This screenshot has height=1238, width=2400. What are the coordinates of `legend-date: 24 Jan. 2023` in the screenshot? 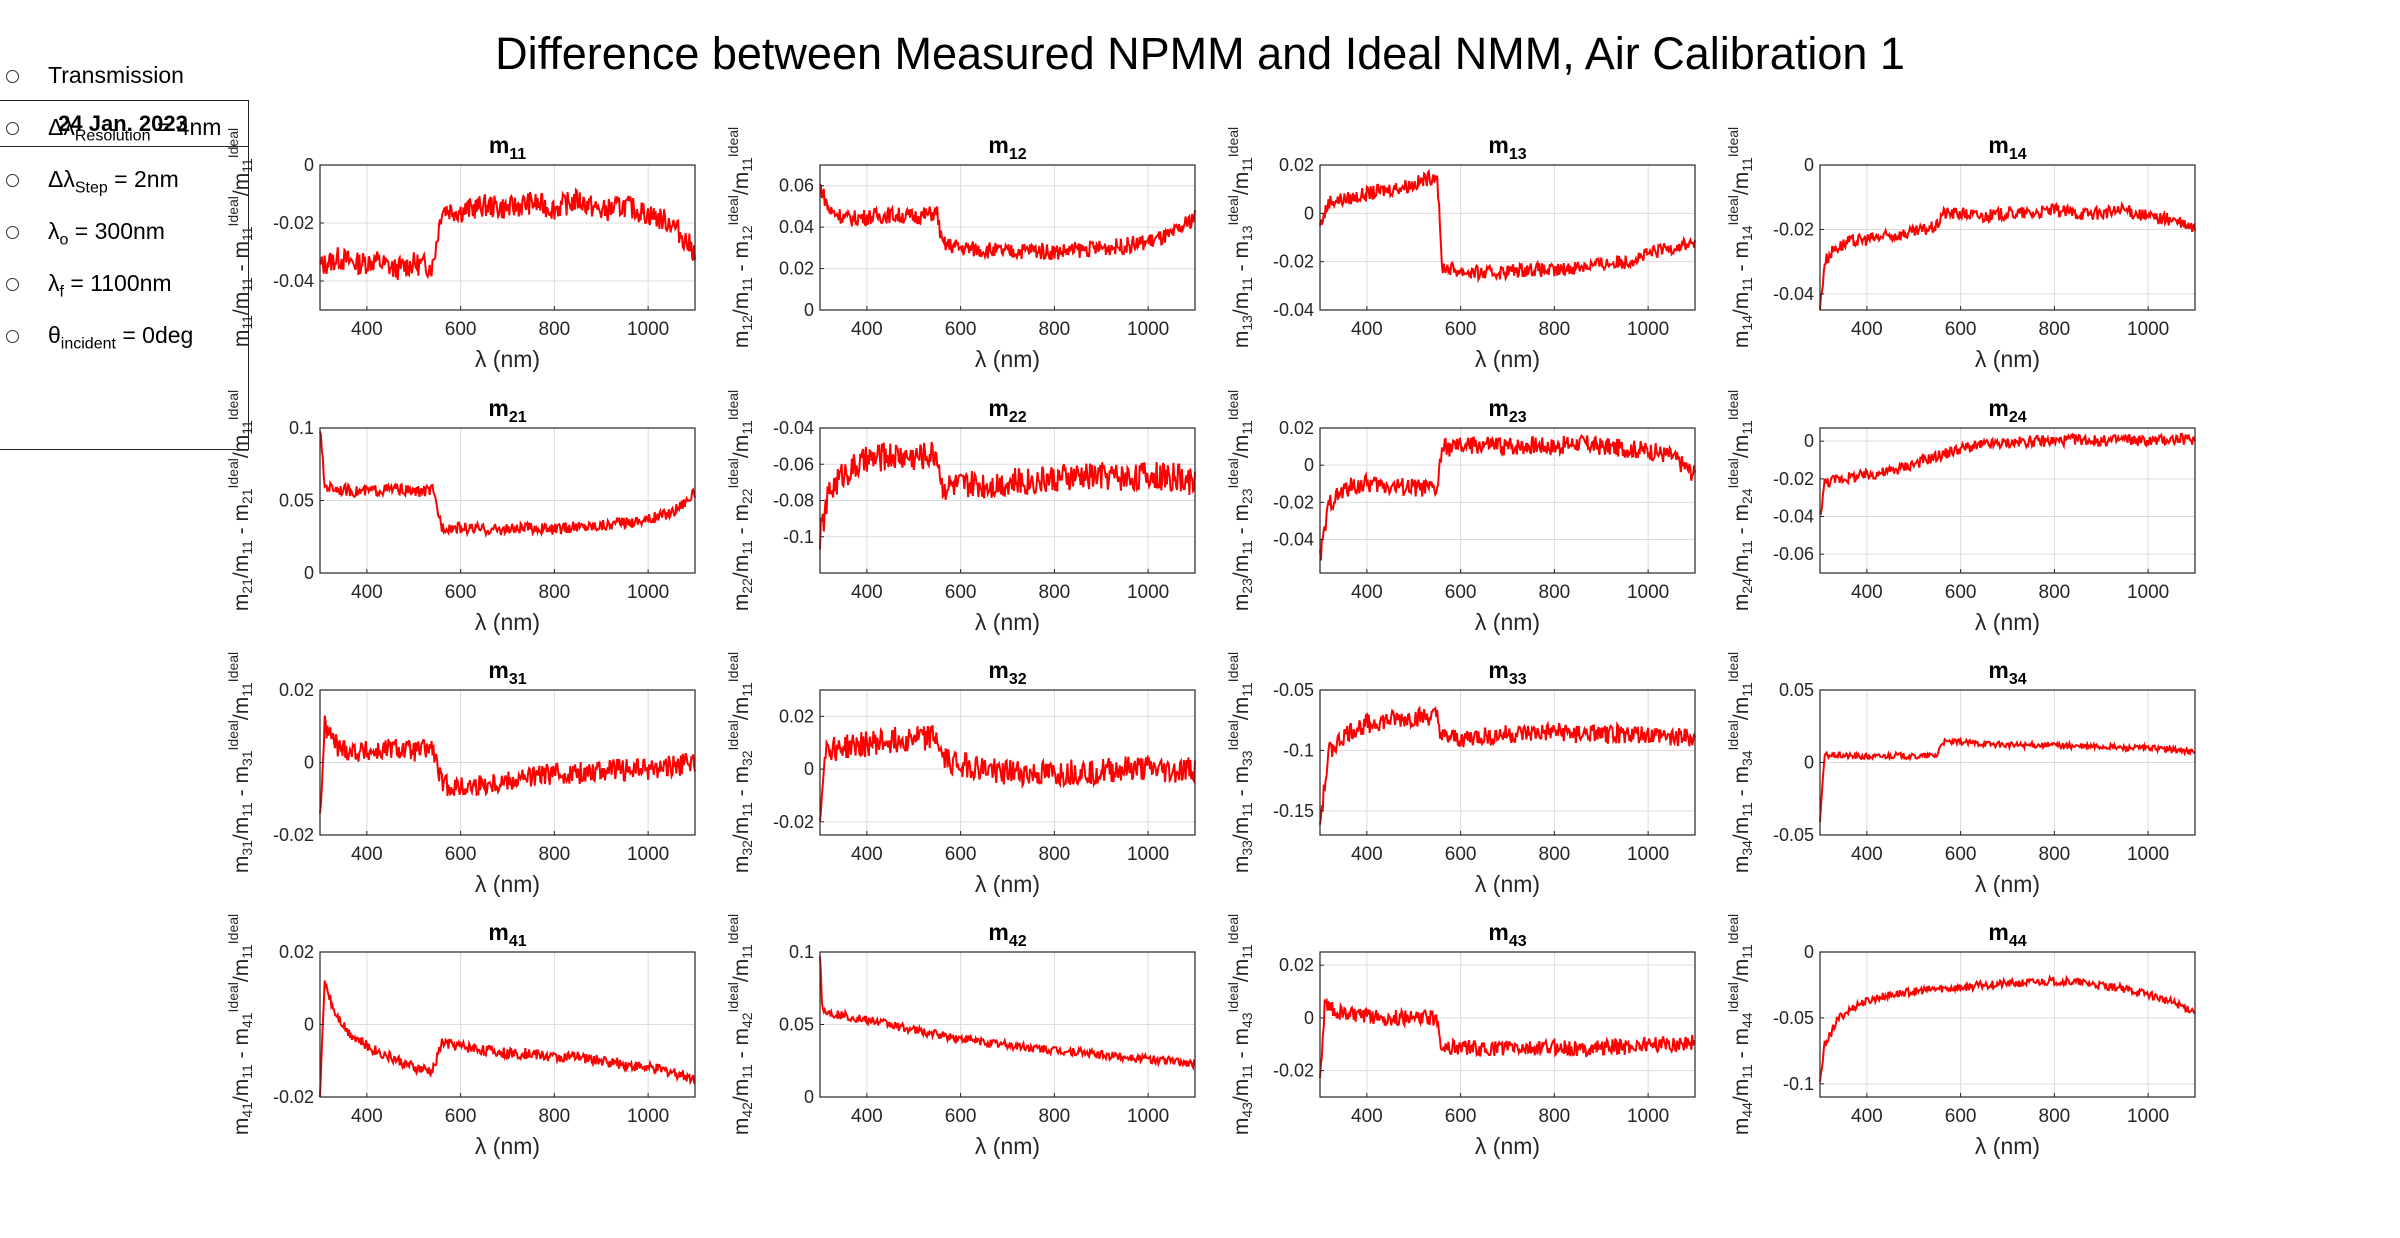 It's located at (124, 124).